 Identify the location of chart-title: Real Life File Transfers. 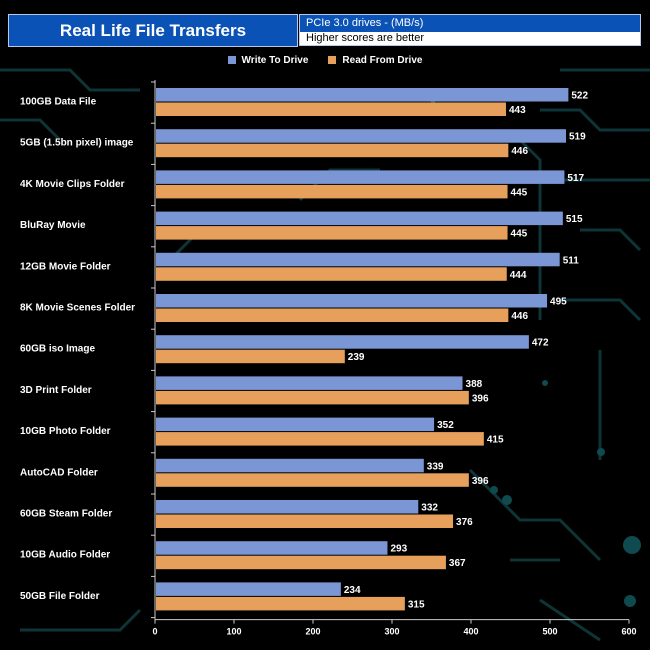
(153, 30).